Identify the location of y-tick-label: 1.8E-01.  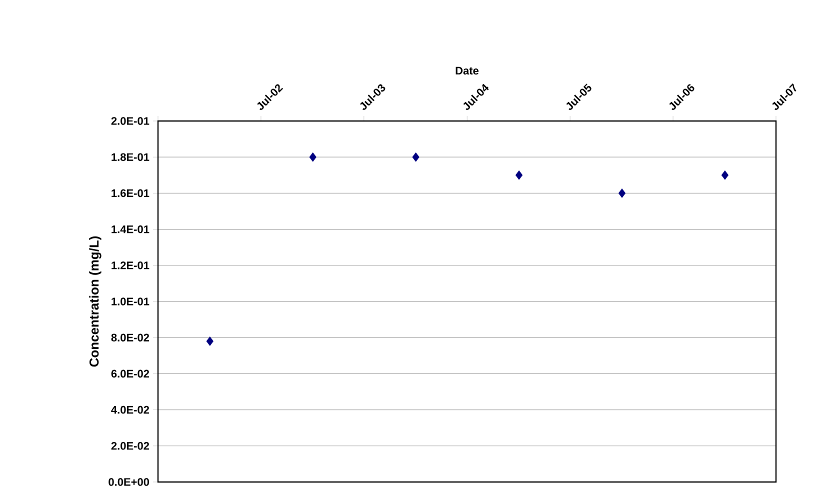
(131, 157).